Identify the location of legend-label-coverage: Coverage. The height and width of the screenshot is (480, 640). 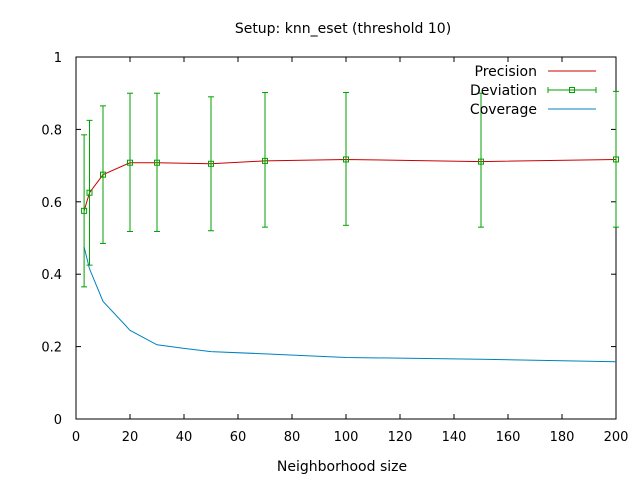
(503, 110).